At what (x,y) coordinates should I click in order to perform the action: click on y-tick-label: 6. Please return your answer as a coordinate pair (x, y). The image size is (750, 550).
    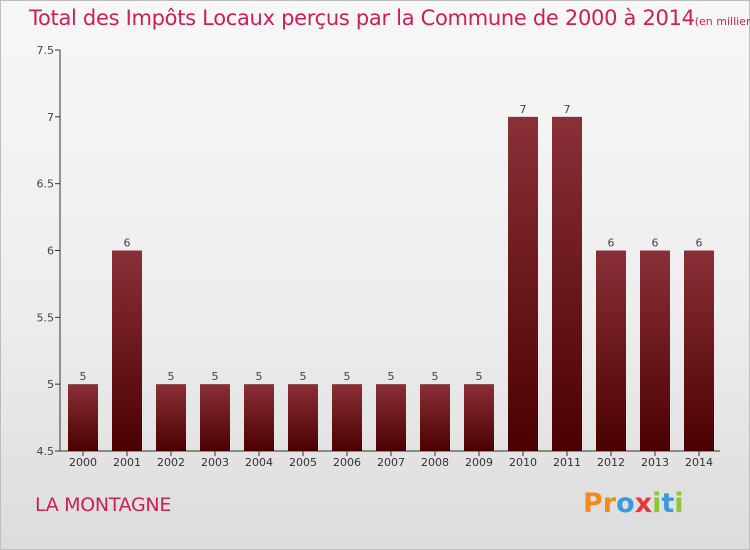
    Looking at the image, I should click on (50, 251).